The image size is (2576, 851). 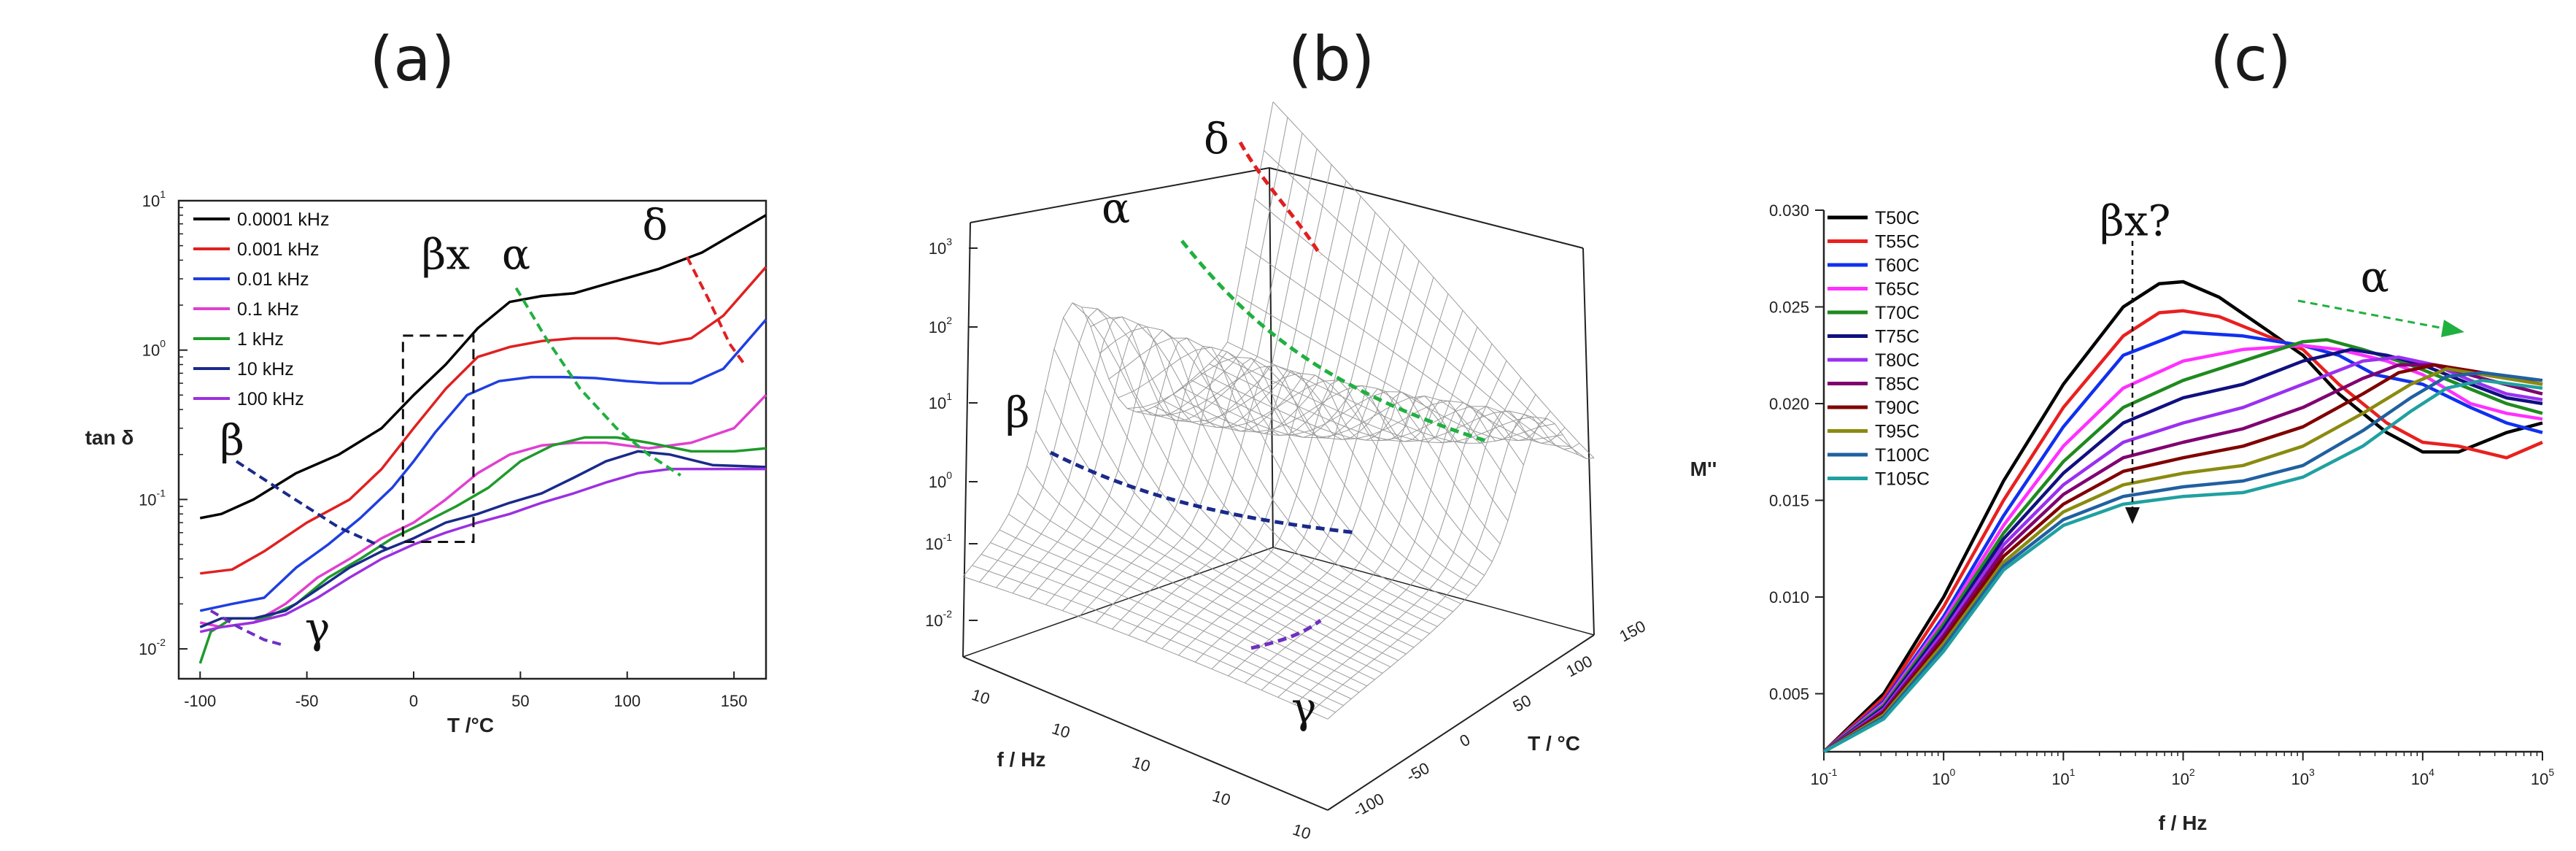 What do you see at coordinates (1145, 733) in the screenshot?
I see `panel-b-f-axis-line` at bounding box center [1145, 733].